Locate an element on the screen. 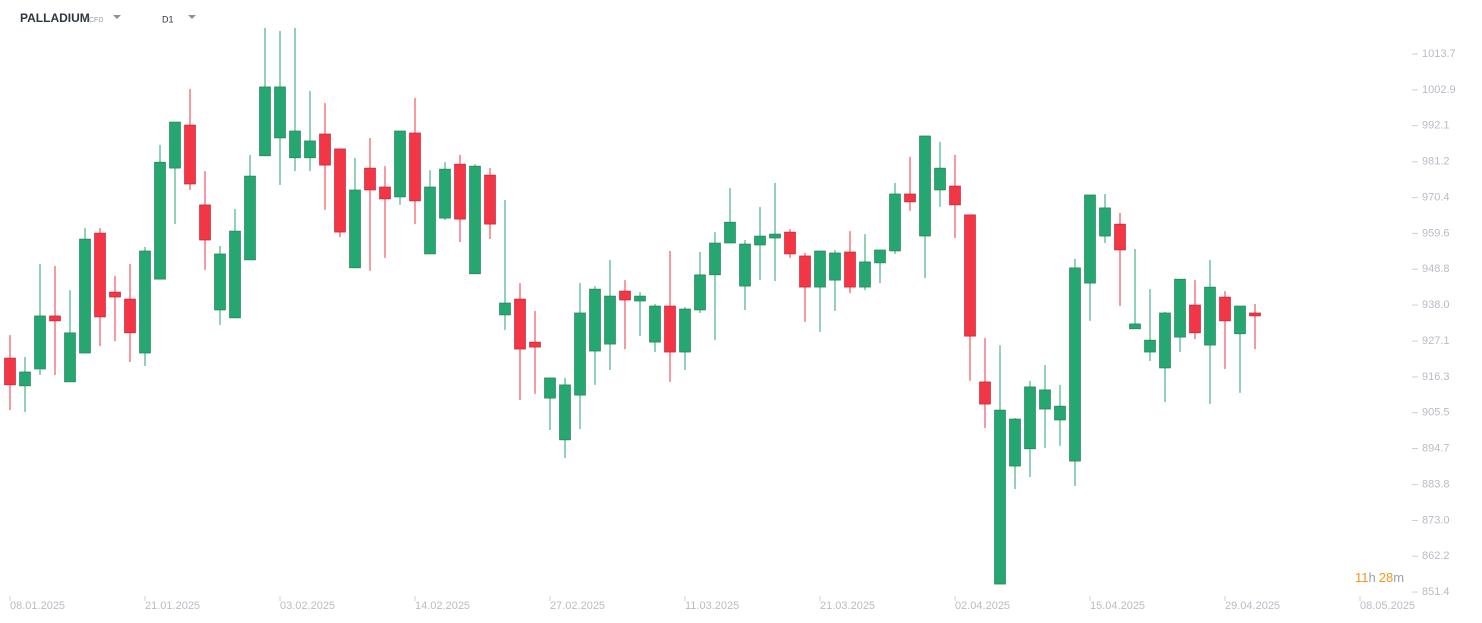 This screenshot has width=1482, height=623. y-tick-label: 938.0 is located at coordinates (1436, 305).